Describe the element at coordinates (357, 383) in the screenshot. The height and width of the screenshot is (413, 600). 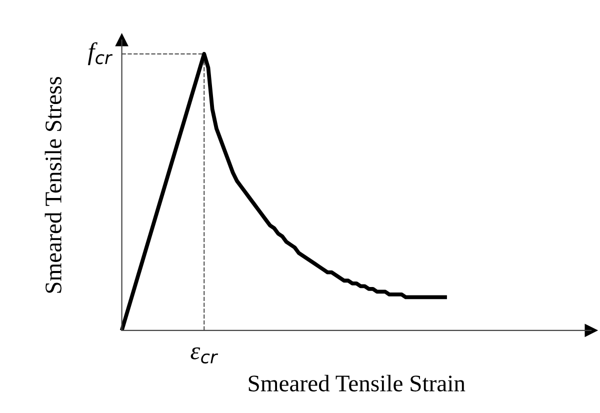
I see `x-axis-title: Smeared Tensile Strain` at that location.